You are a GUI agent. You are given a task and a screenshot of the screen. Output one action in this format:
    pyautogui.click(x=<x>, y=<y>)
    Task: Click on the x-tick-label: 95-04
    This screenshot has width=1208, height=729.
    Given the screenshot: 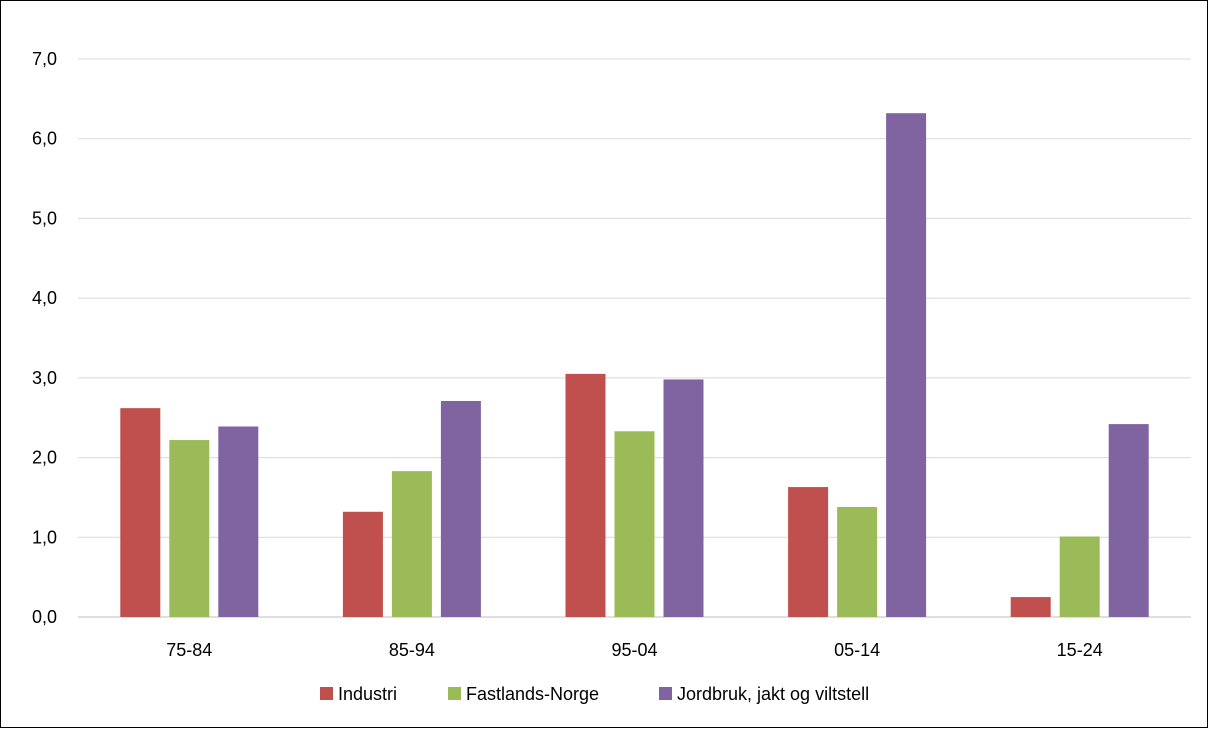 What is the action you would take?
    pyautogui.click(x=634, y=650)
    